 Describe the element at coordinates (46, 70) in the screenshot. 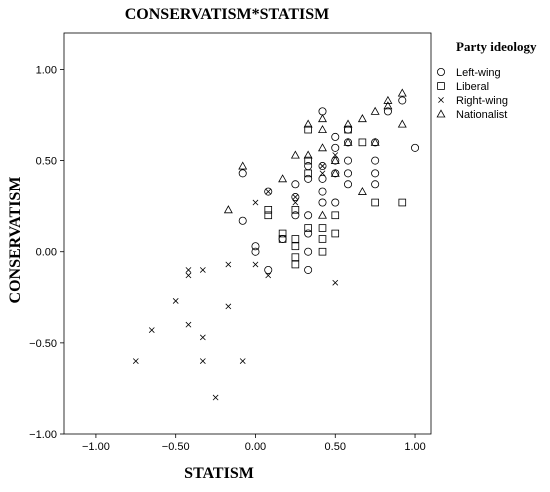

I see `y-tick-label: 1.00` at that location.